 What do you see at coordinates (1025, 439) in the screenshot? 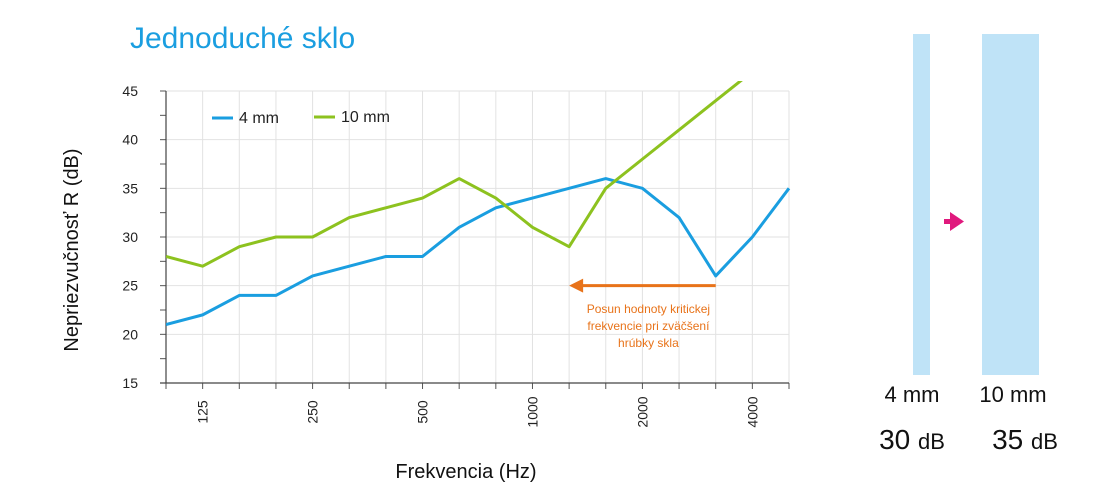
I see `pane-value-10mm: 35 dB` at bounding box center [1025, 439].